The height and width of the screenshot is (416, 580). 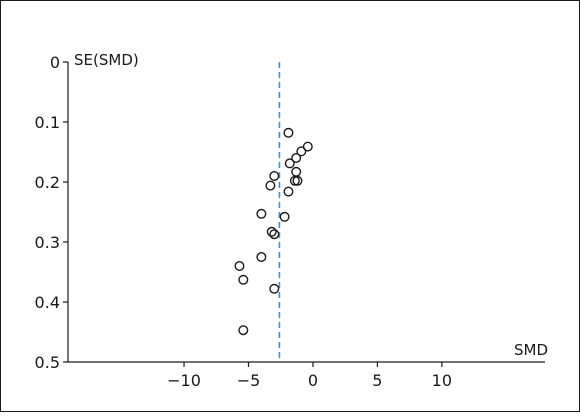 What do you see at coordinates (47, 182) in the screenshot?
I see `y-tick-label: 0.2` at bounding box center [47, 182].